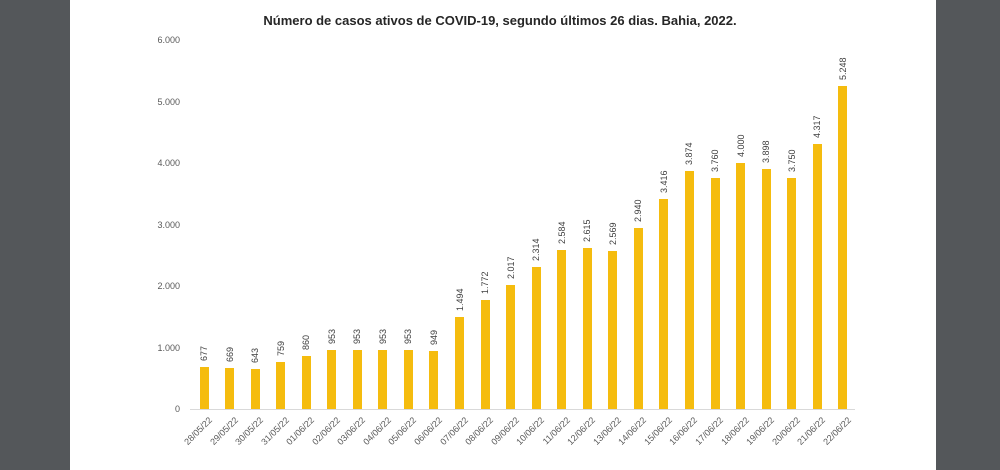 This screenshot has height=470, width=1000. What do you see at coordinates (510, 267) in the screenshot?
I see `bar-value-label: 2.017` at bounding box center [510, 267].